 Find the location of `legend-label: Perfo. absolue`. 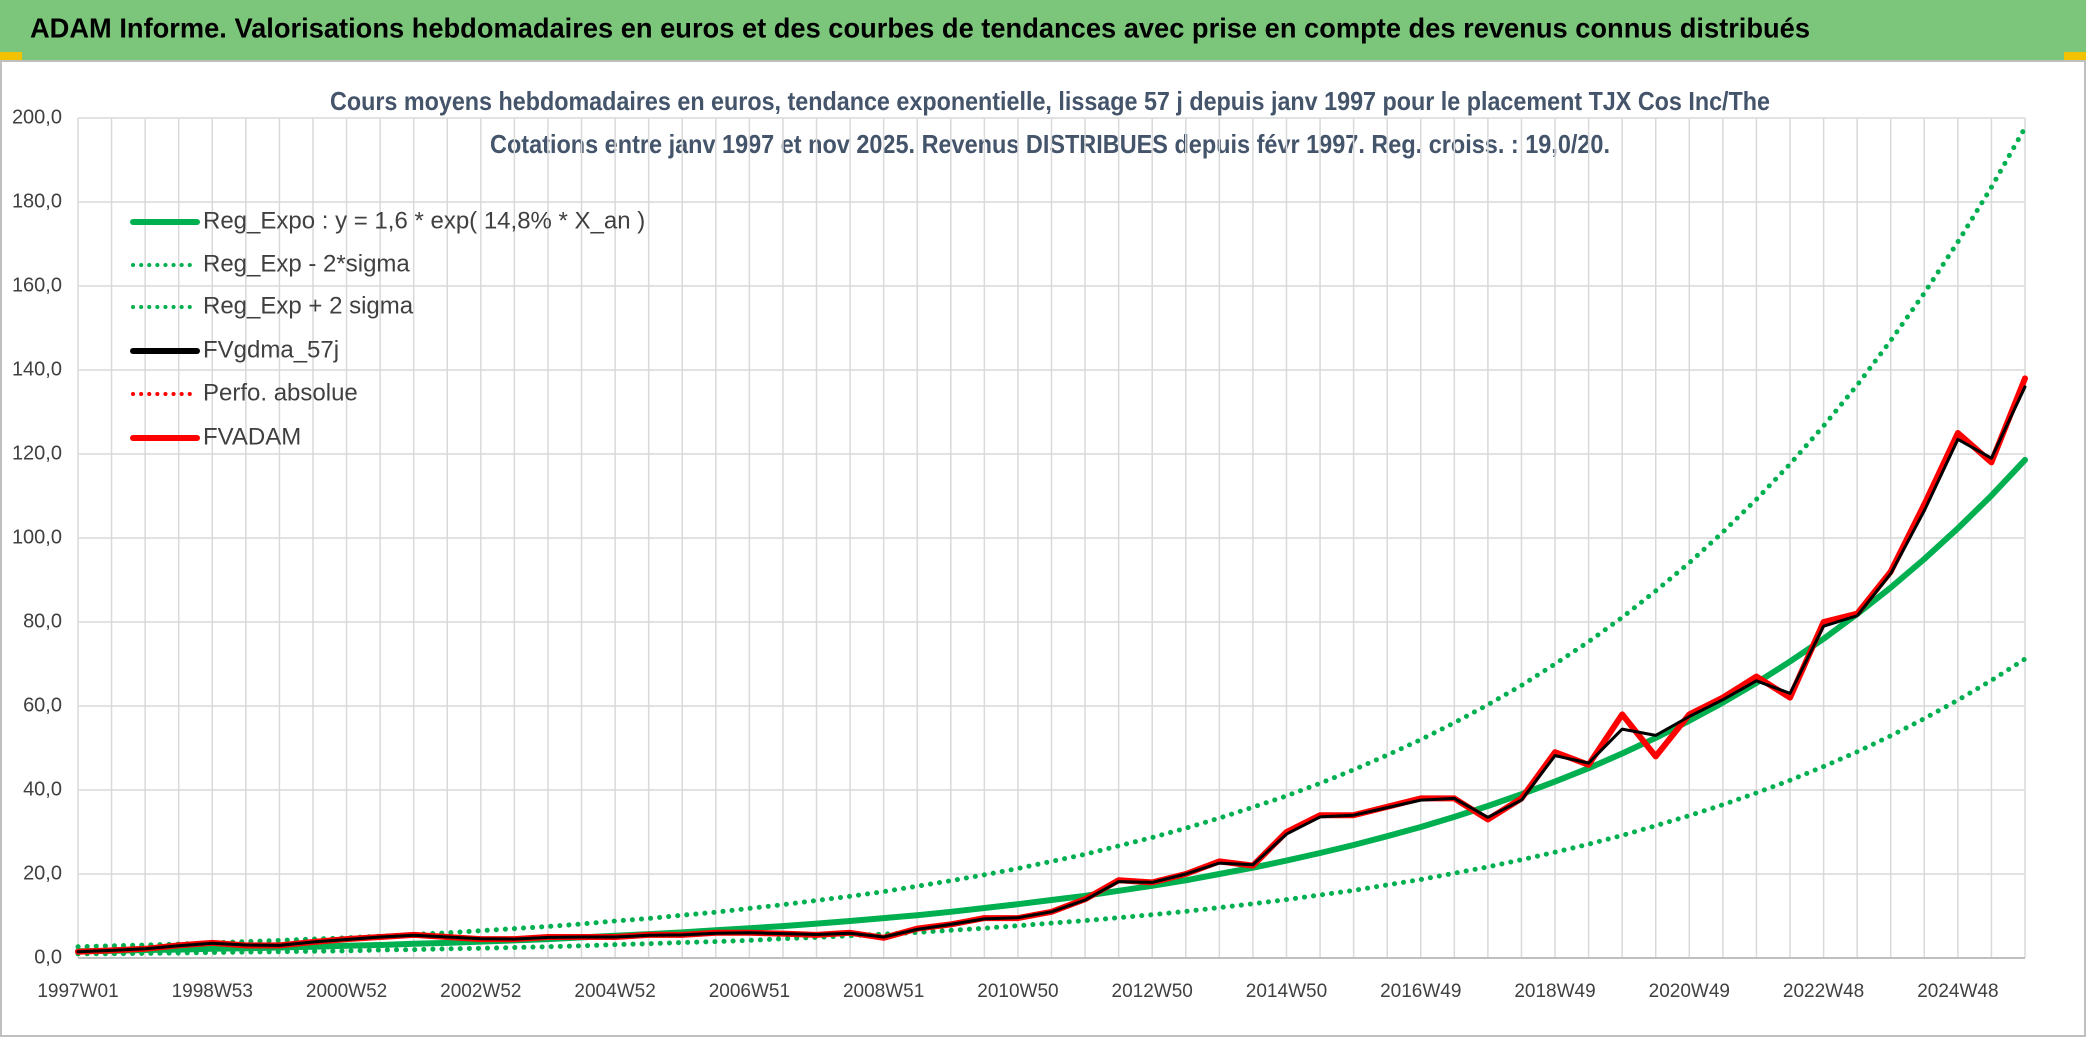

legend-label: Perfo. absolue is located at coordinates (280, 392).